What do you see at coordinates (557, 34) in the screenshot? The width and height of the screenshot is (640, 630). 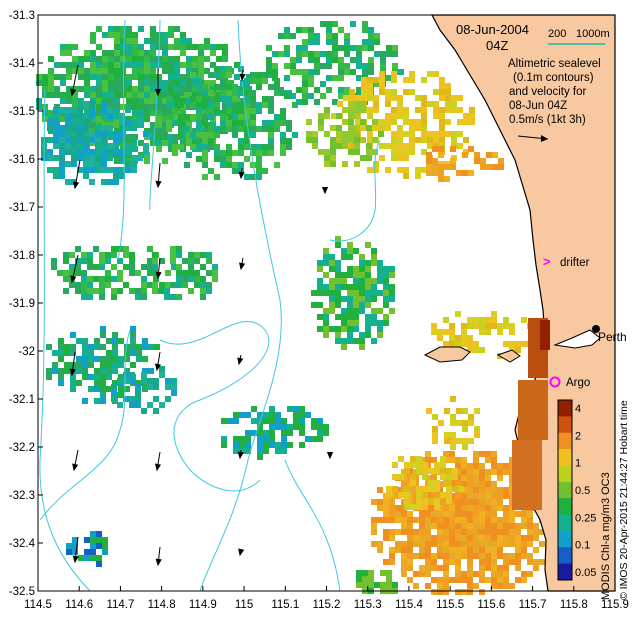 I see `scale-bar-left-label: 200` at bounding box center [557, 34].